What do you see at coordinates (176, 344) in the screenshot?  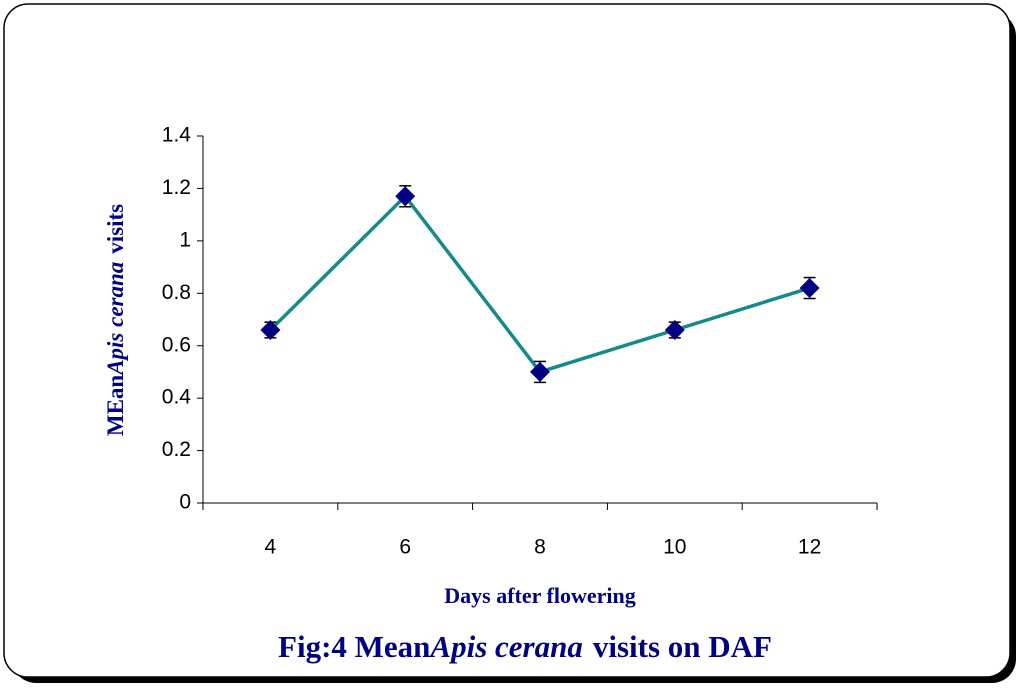 I see `y-tick-label: 0.6` at bounding box center [176, 344].